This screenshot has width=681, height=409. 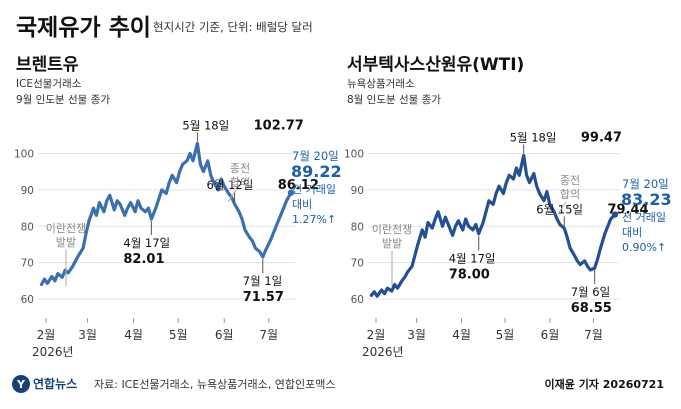 I want to click on yonhap-logo-icon, so click(x=21, y=384).